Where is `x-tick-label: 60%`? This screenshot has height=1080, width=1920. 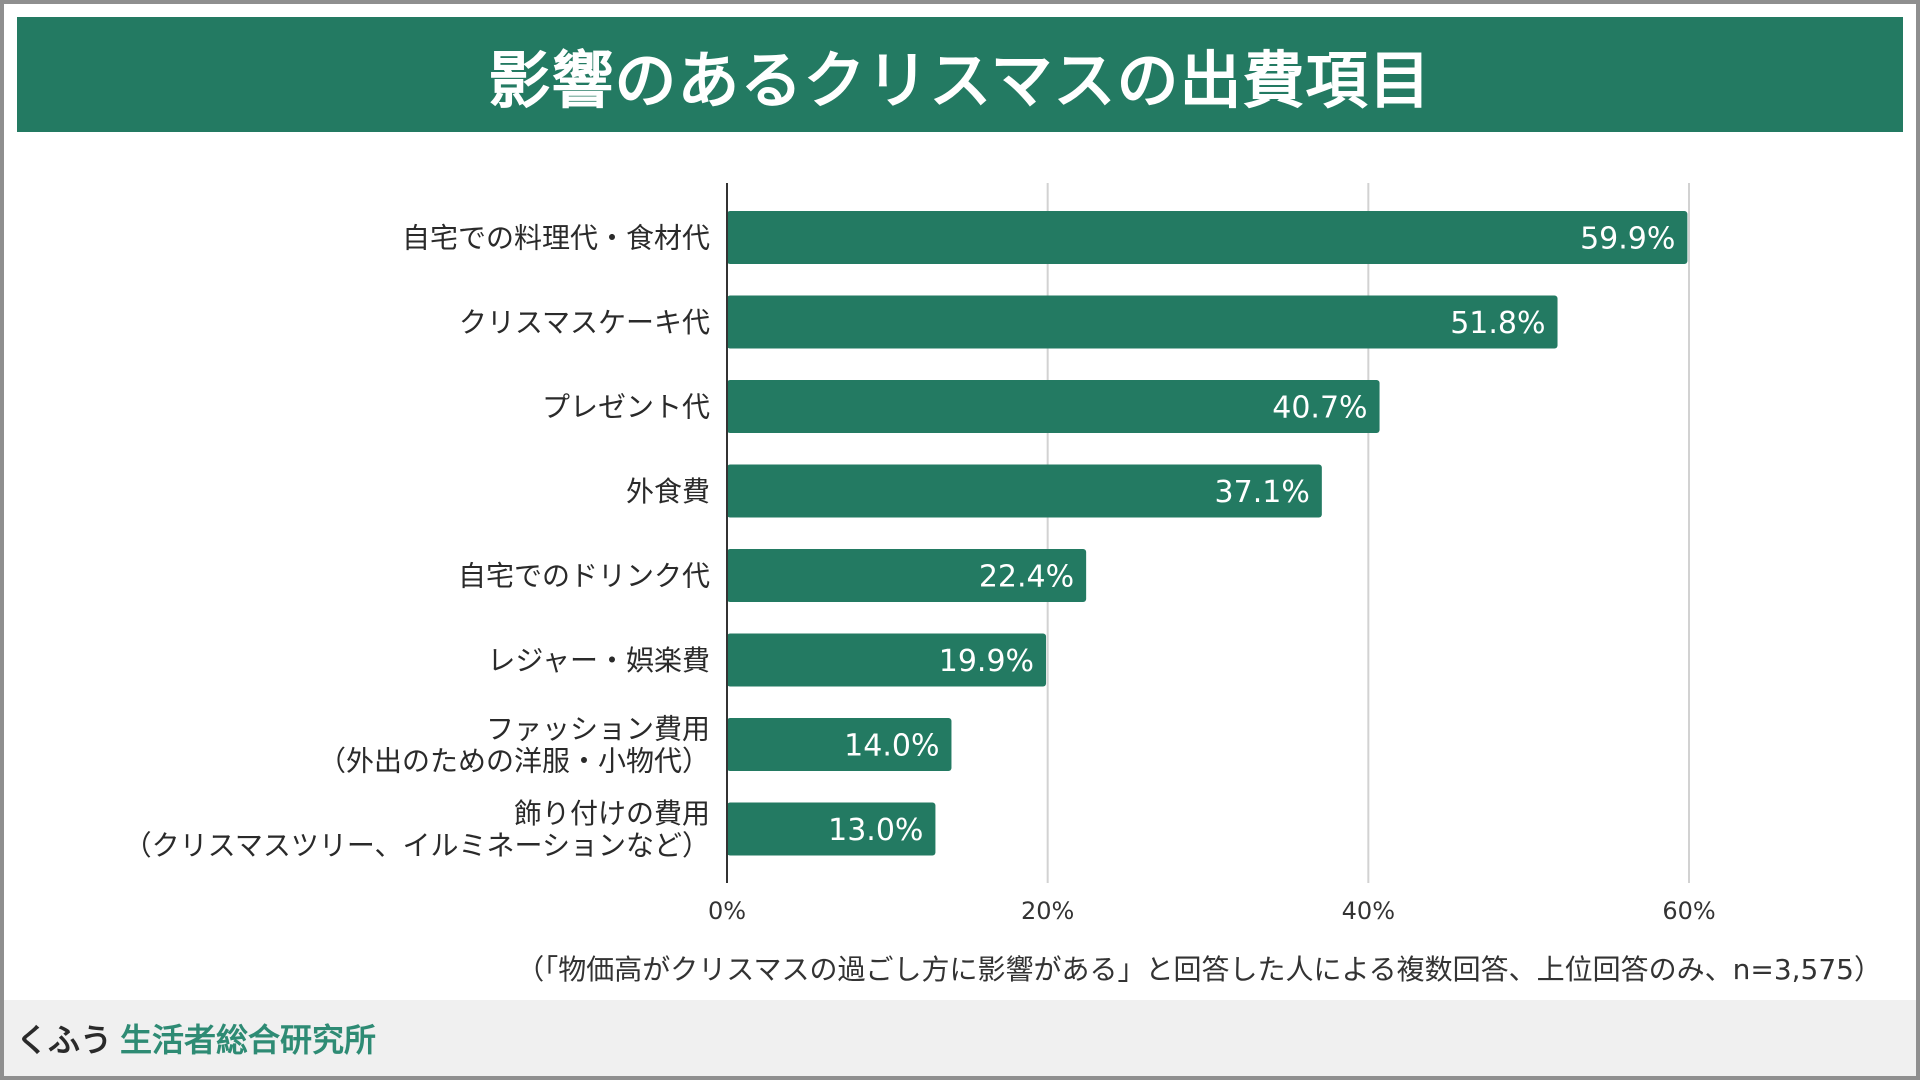
x-tick-label: 60% is located at coordinates (1688, 911).